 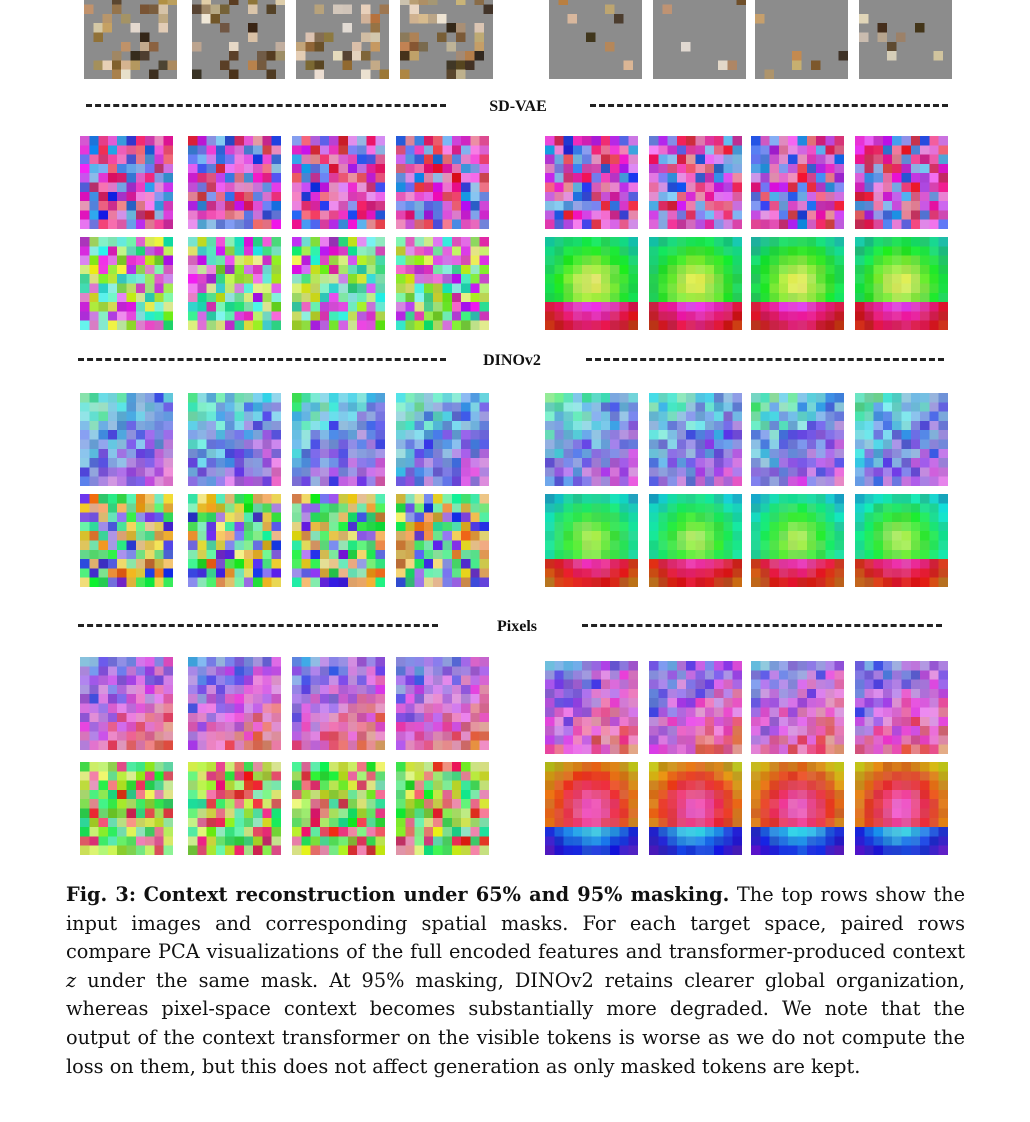 What do you see at coordinates (518, 106) in the screenshot?
I see `section-label-sd-vae: SD-VAE` at bounding box center [518, 106].